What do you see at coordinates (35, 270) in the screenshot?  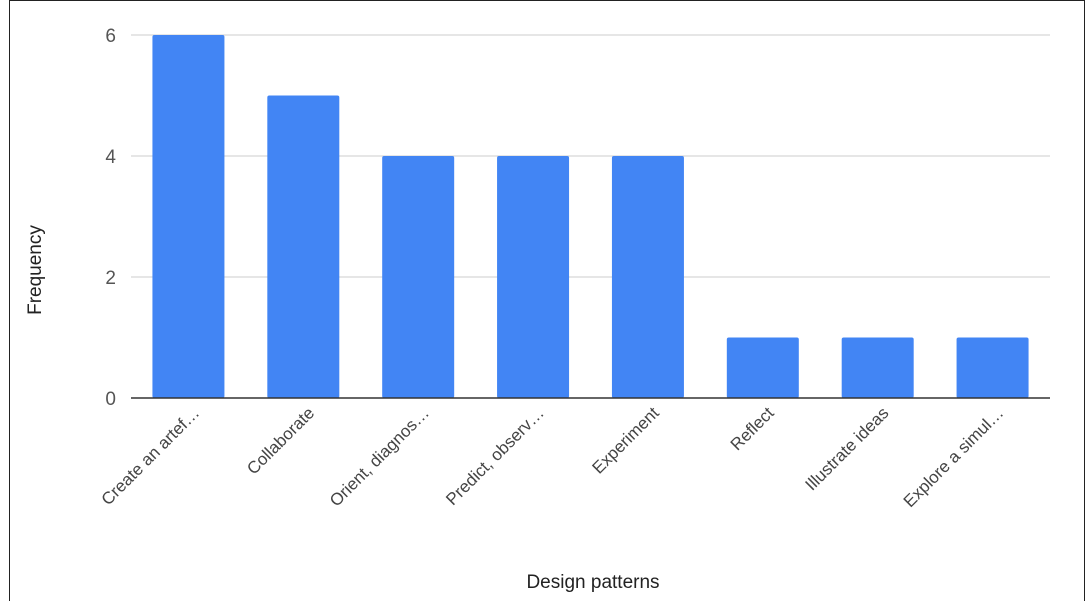 I see `y-axis-title: Frequency` at bounding box center [35, 270].